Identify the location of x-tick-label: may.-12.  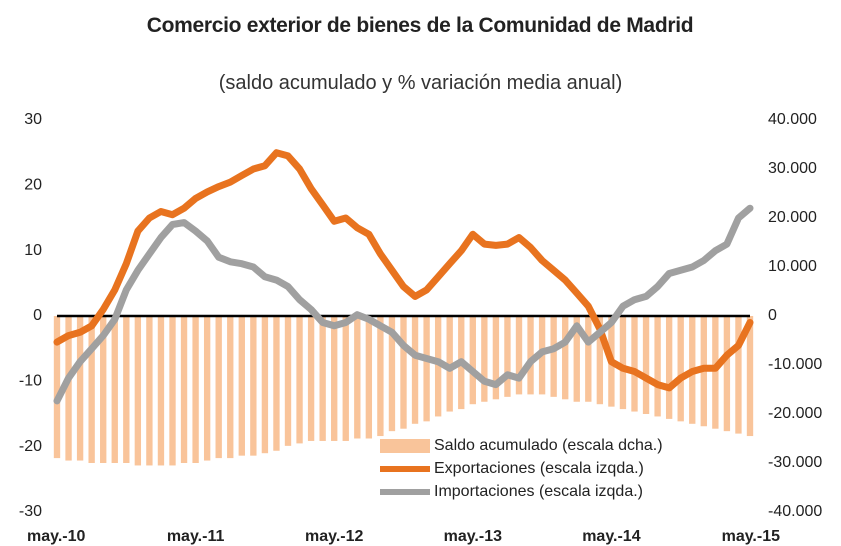
(334, 536).